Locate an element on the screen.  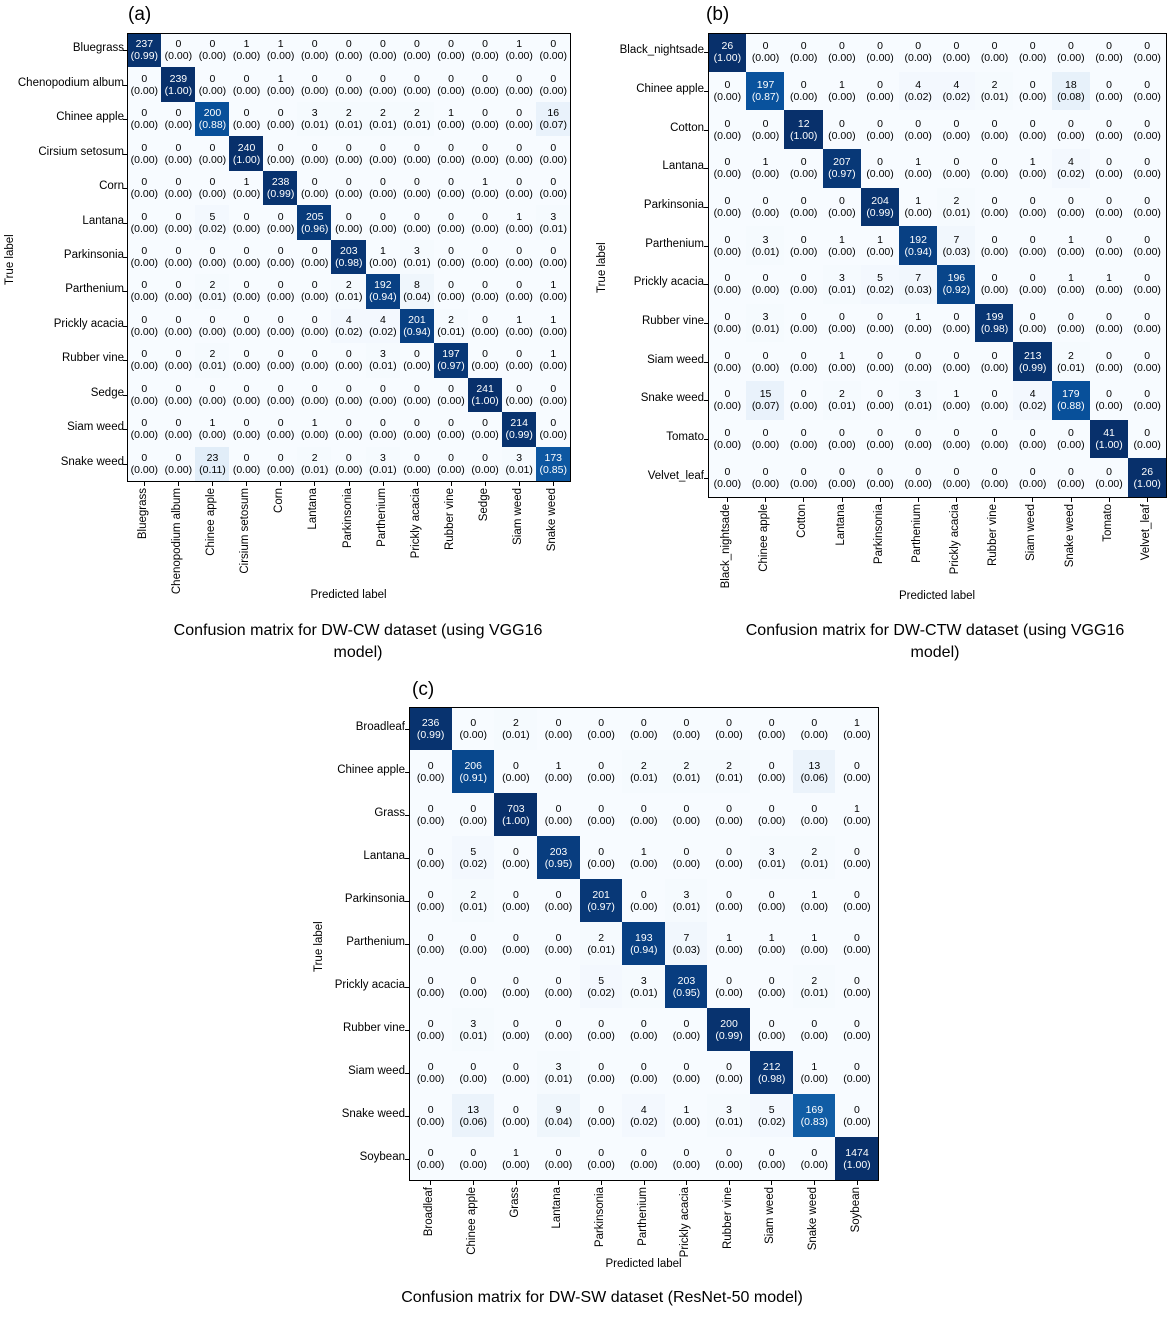
y-tick-label: Snake weed is located at coordinates (92, 461).